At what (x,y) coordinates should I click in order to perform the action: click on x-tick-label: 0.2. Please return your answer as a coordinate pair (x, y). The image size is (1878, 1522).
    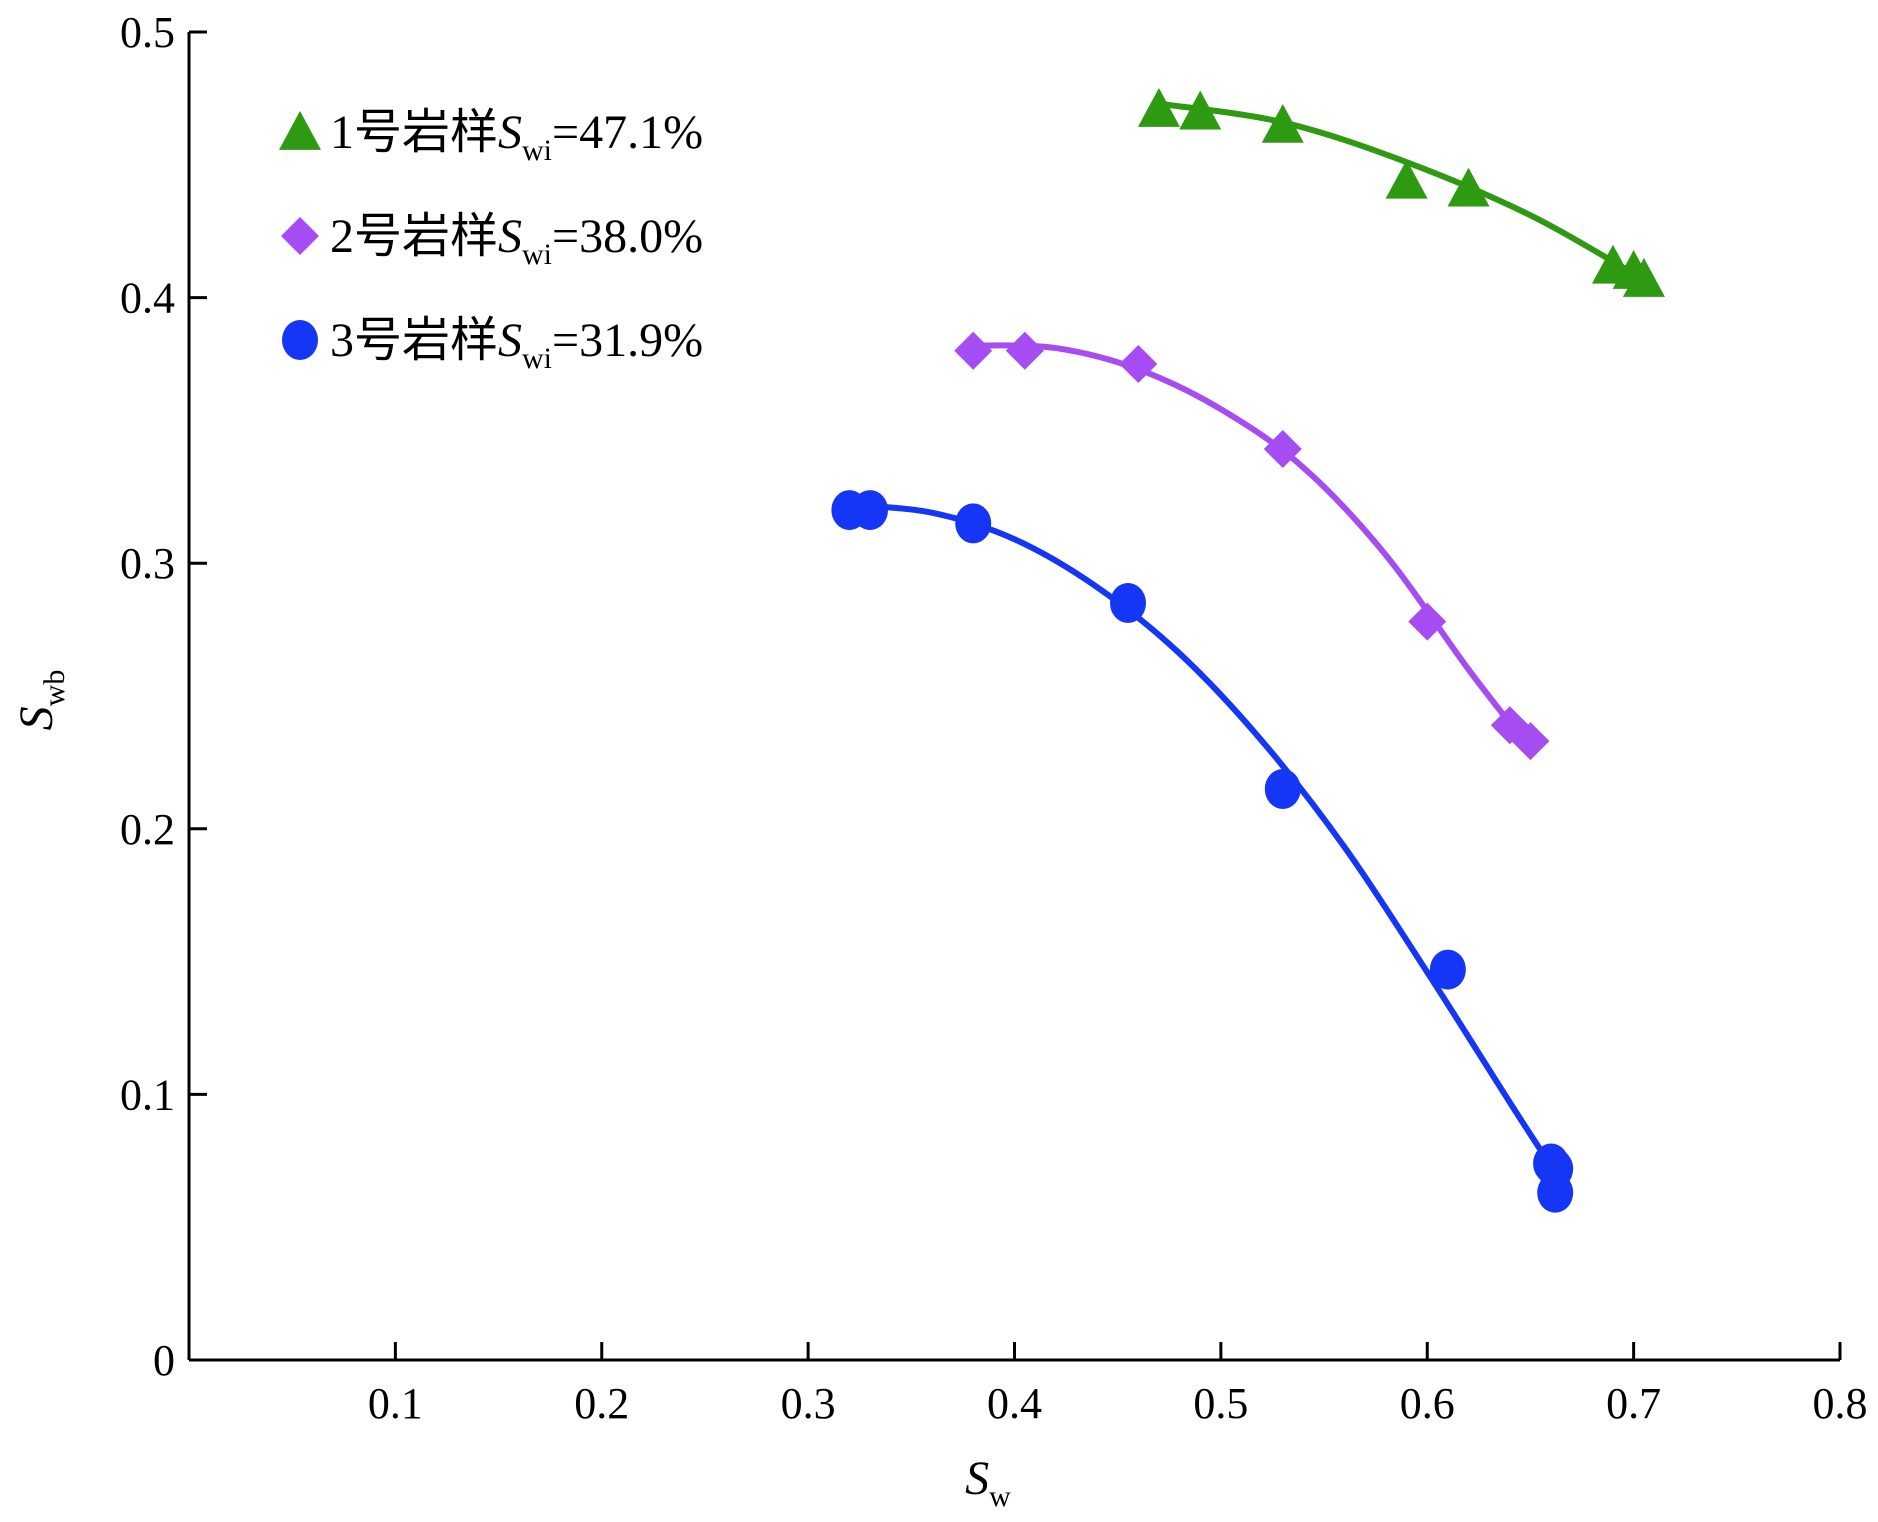
    Looking at the image, I should click on (601, 1403).